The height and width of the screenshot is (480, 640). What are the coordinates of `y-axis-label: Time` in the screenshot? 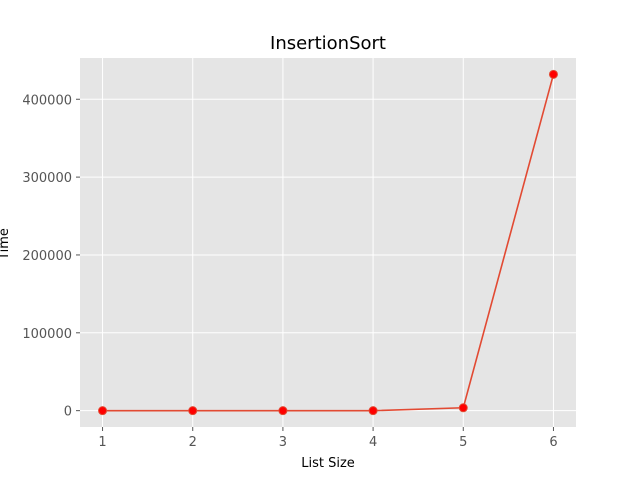 It's located at (6, 244).